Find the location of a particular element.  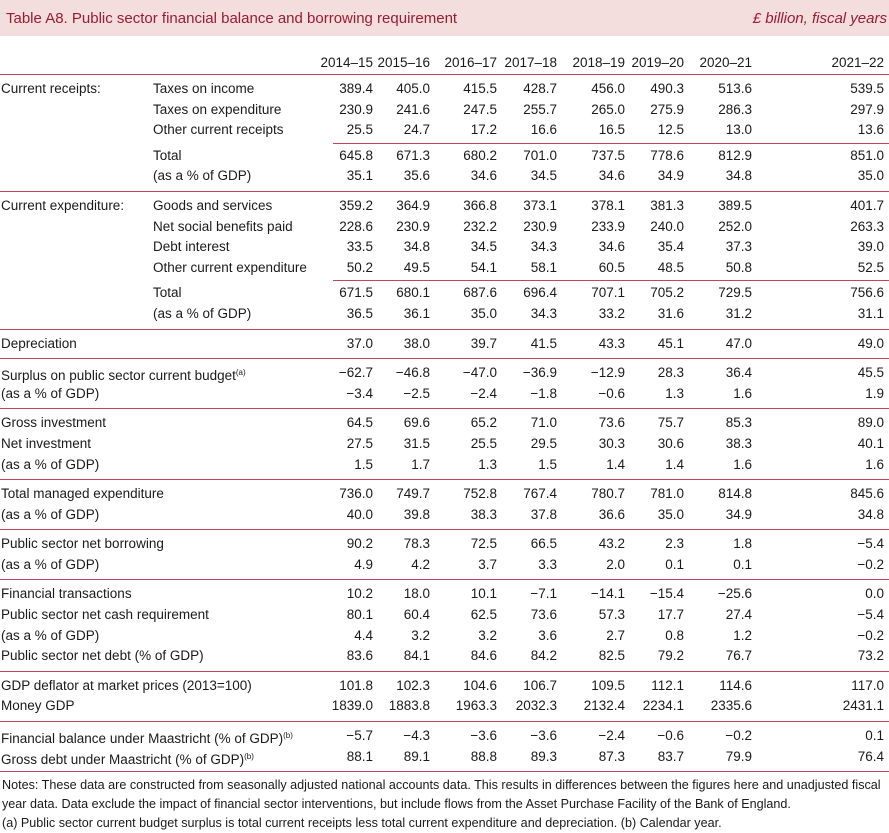

cell-value: 737.5 is located at coordinates (608, 155).